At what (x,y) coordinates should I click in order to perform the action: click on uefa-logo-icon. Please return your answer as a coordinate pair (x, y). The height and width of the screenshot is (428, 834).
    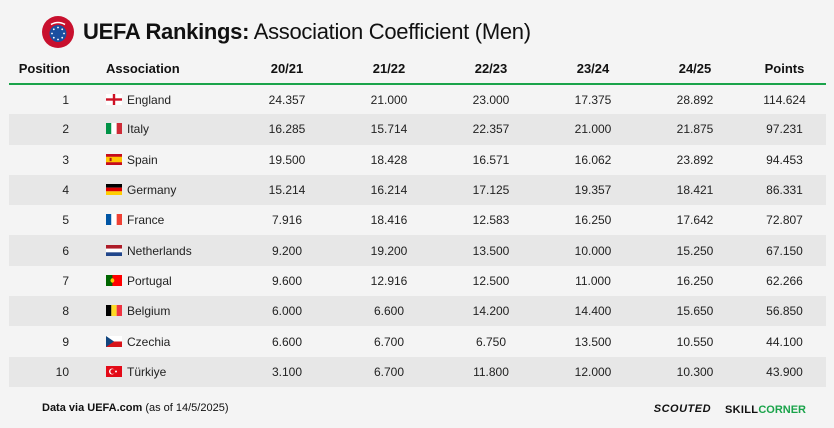
    Looking at the image, I should click on (58, 32).